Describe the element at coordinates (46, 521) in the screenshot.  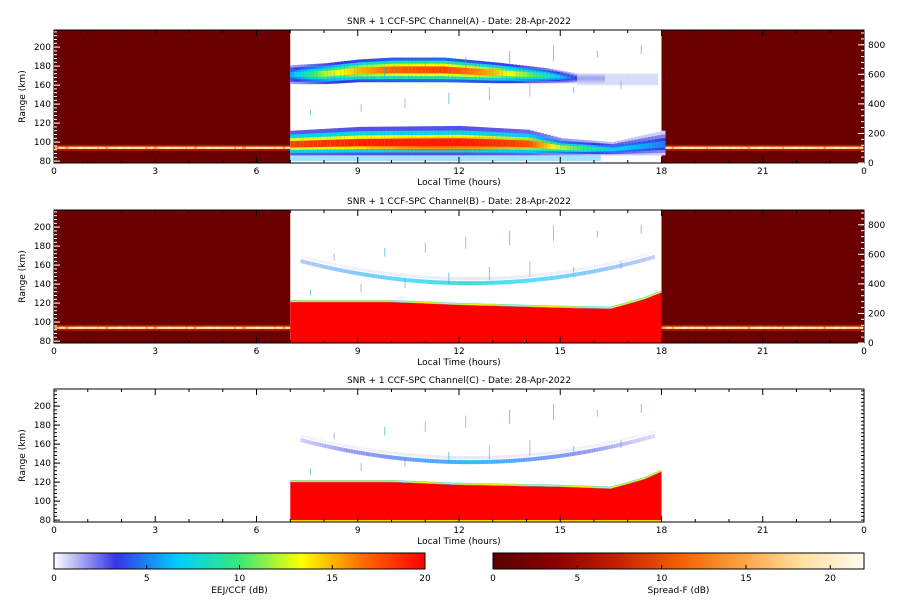
I see `y-tick-label: 80` at that location.